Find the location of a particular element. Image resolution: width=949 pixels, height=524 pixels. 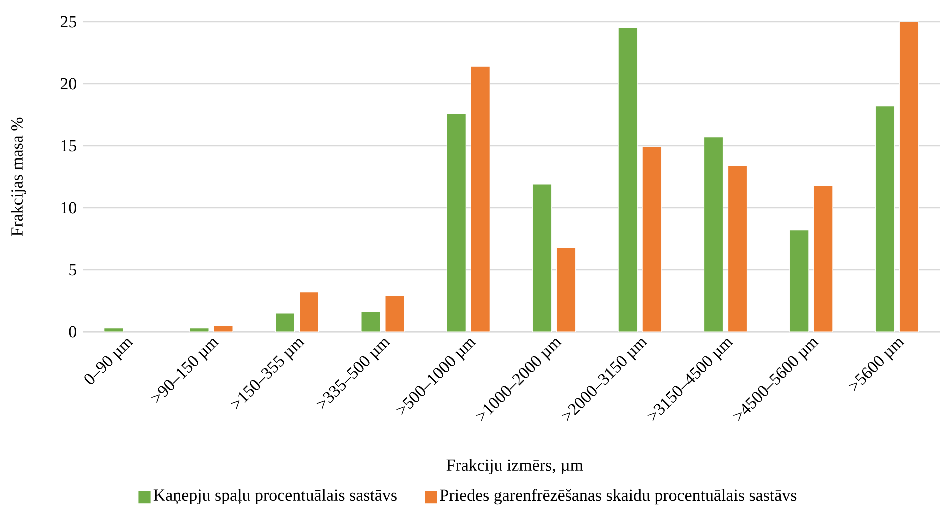

legend-label: Kaņepju spaļu procentuālais sastāvs is located at coordinates (275, 497).